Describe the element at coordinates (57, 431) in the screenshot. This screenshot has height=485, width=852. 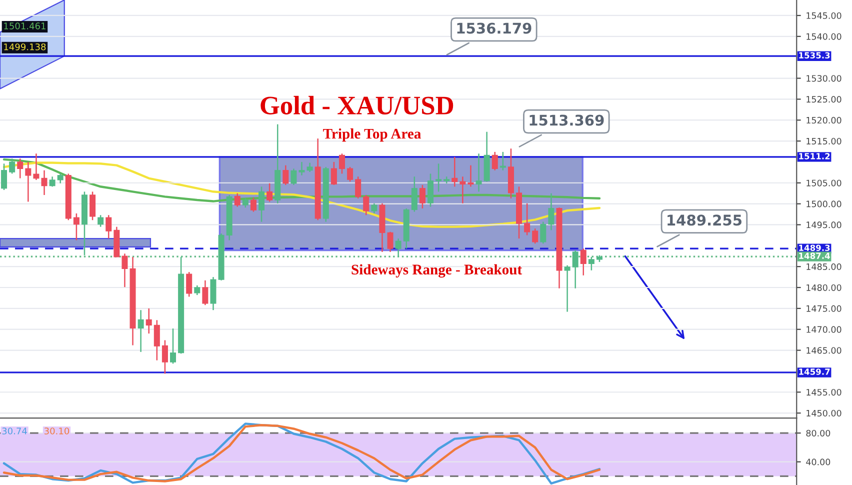
I see `annotation: 30.10` at that location.